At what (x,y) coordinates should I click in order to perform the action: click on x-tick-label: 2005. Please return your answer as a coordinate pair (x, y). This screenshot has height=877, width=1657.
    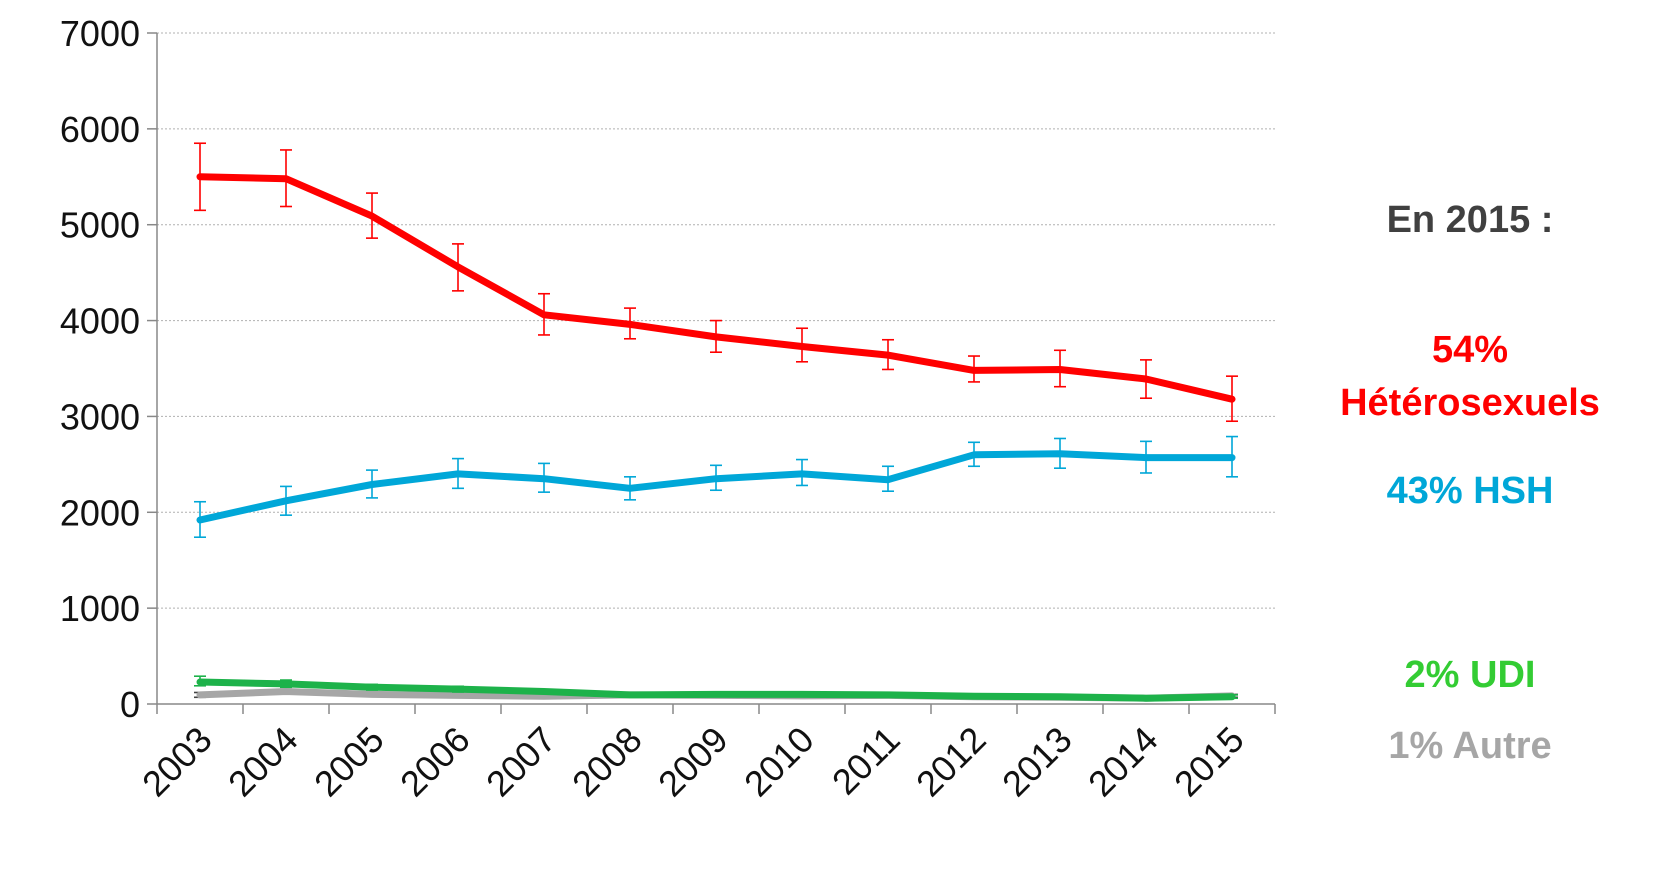
    Looking at the image, I should click on (349, 762).